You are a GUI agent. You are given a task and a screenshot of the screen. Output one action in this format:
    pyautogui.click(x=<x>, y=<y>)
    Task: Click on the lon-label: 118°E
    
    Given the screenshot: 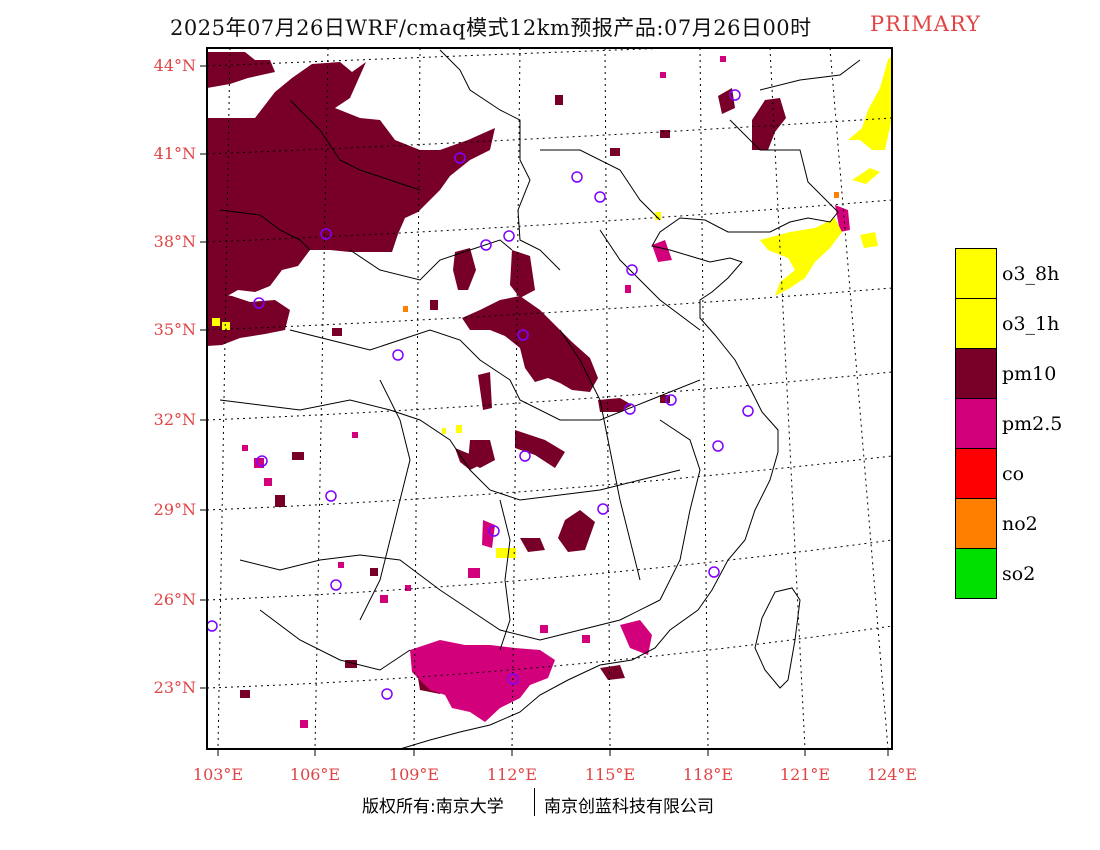 What is the action you would take?
    pyautogui.click(x=708, y=774)
    